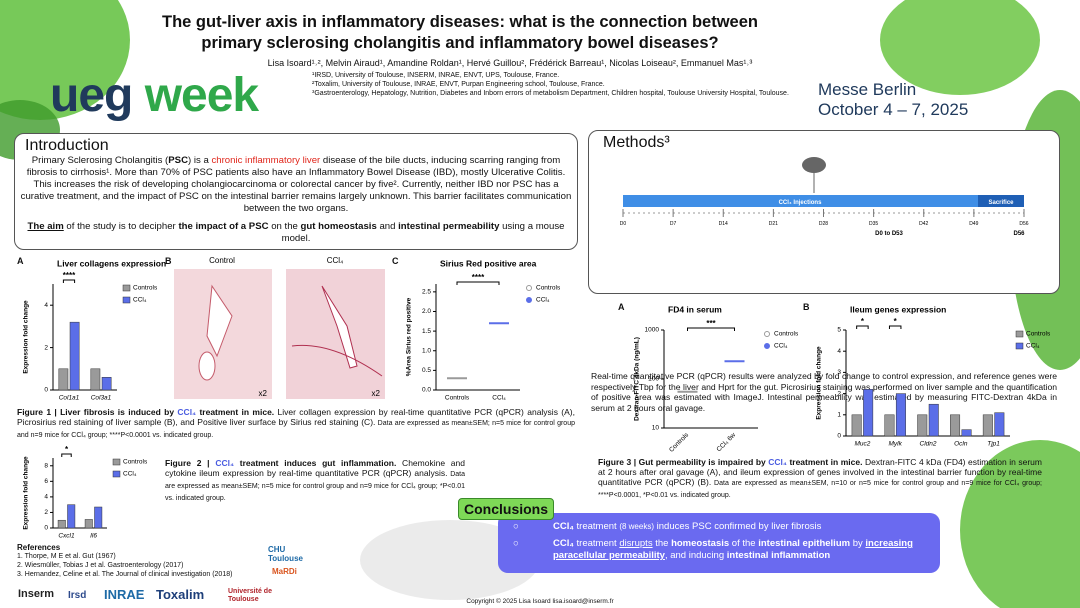 The width and height of the screenshot is (1080, 608). What do you see at coordinates (285, 554) in the screenshot?
I see `logo: CHU Toulouse` at bounding box center [285, 554].